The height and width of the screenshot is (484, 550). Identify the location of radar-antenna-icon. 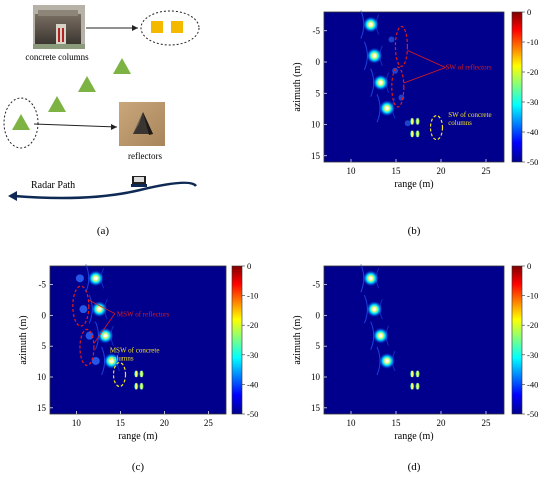
(139, 181).